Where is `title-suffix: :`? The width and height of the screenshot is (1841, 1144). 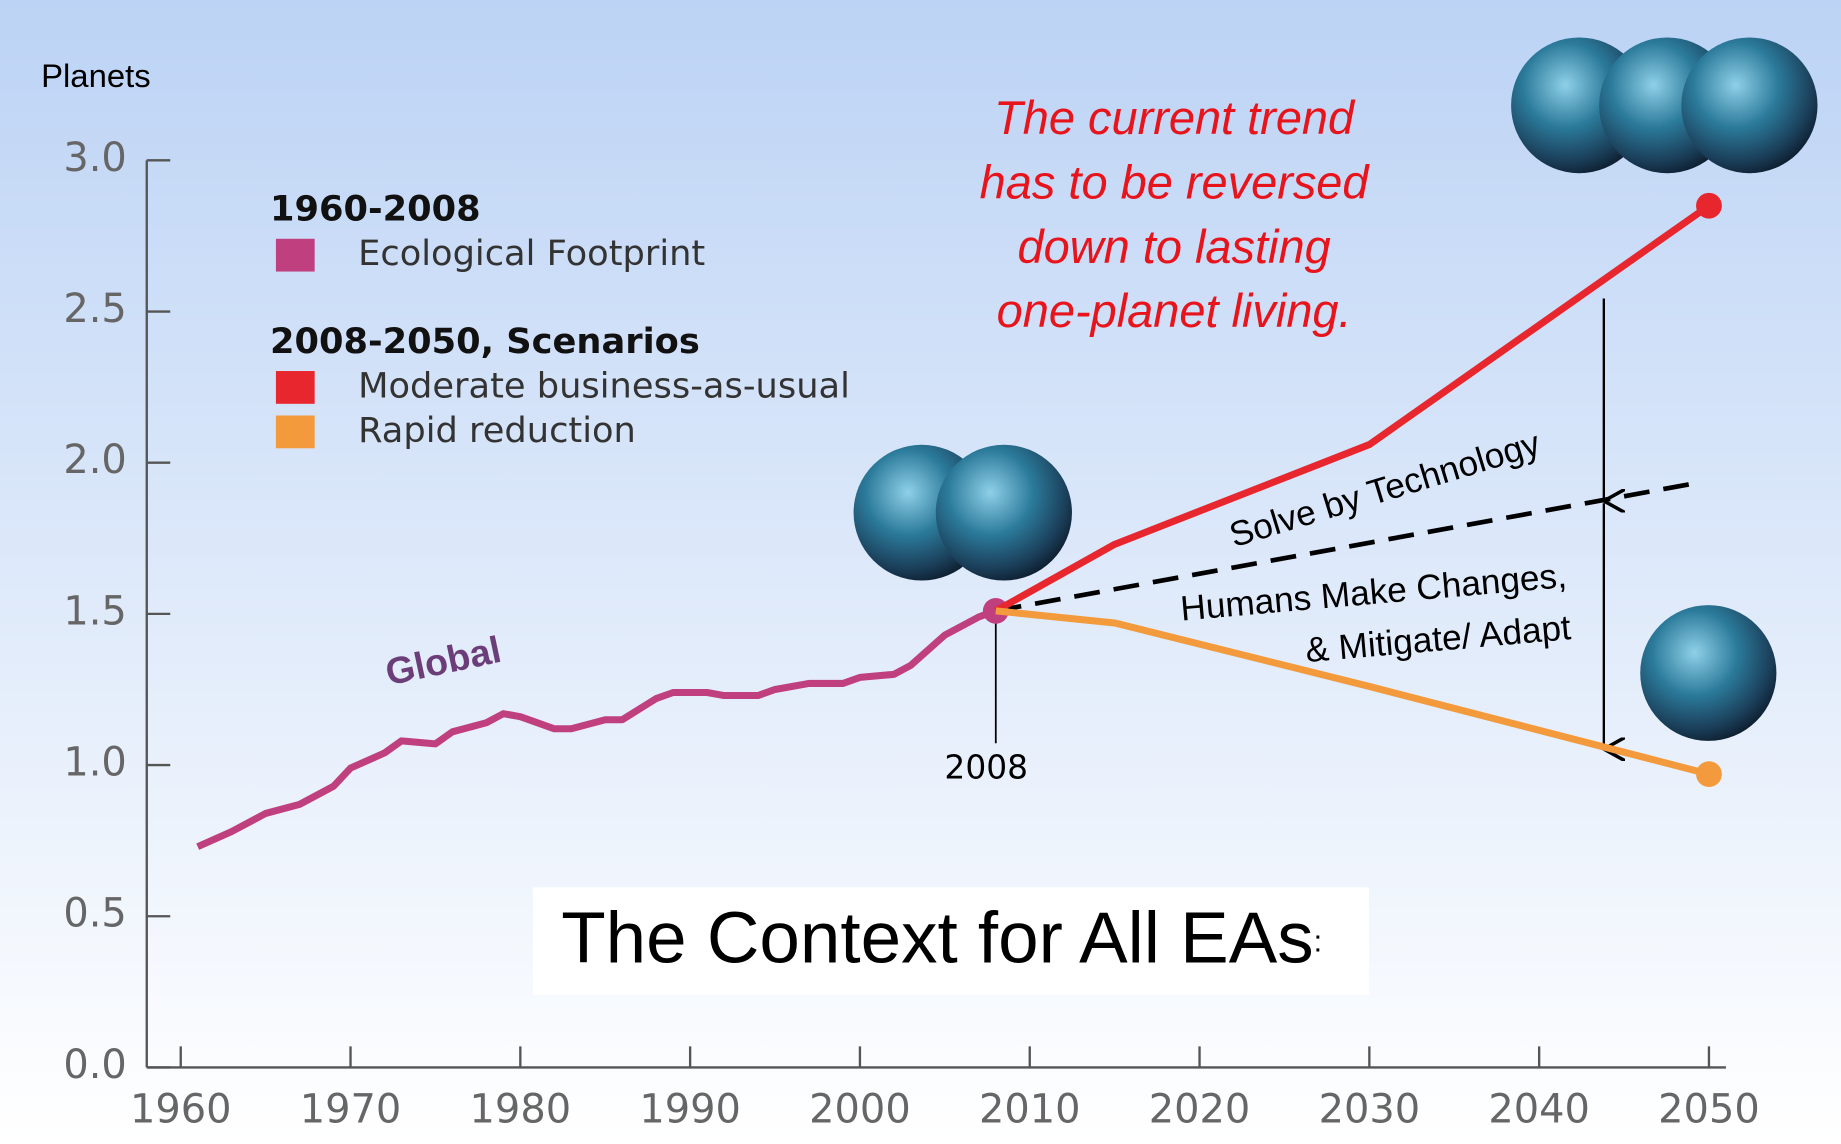
title-suffix: : is located at coordinates (1318, 941).